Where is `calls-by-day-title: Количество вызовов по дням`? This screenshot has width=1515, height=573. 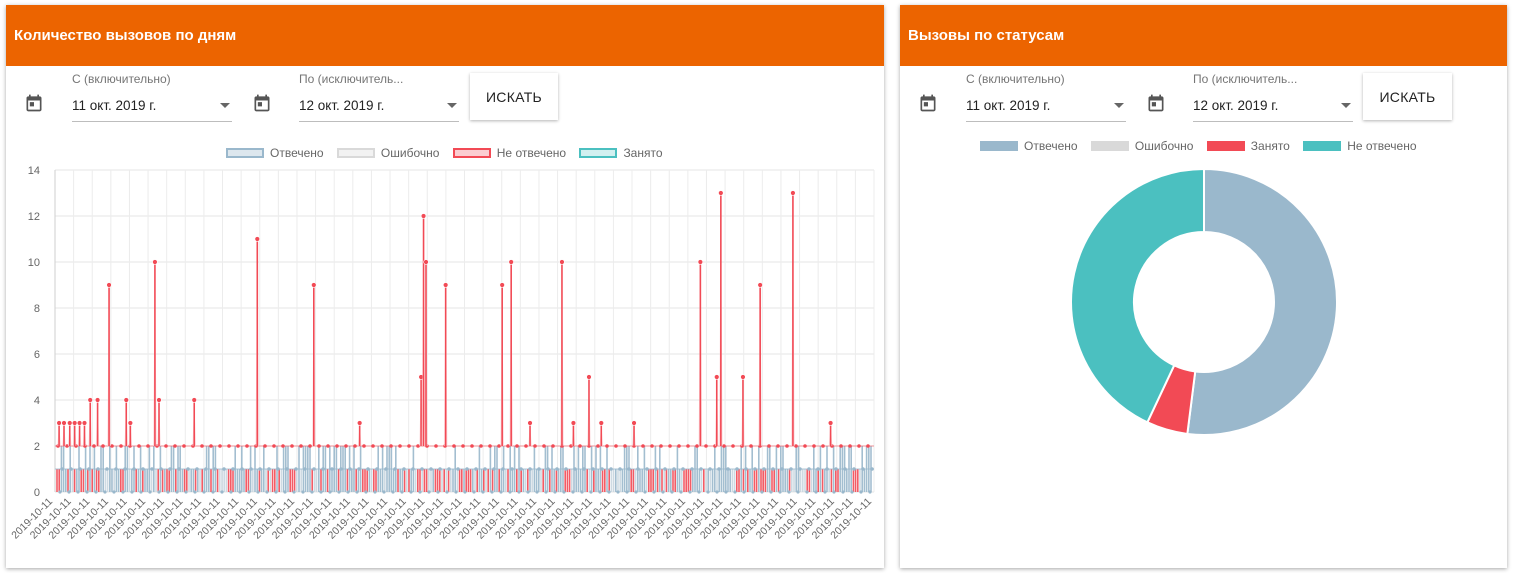
calls-by-day-title: Количество вызовов по дням is located at coordinates (445, 35).